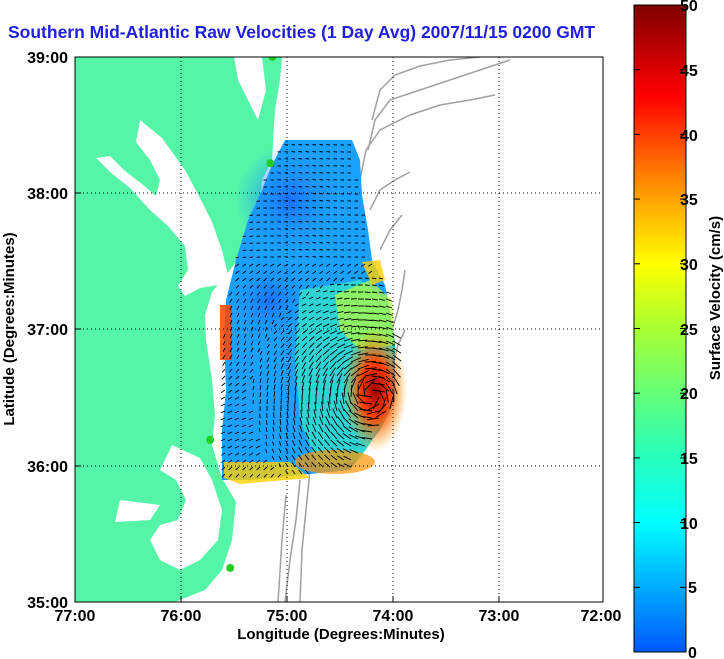 The height and width of the screenshot is (659, 724). What do you see at coordinates (715, 298) in the screenshot?
I see `colorbar-title: Surface Velocity (cm/s)` at bounding box center [715, 298].